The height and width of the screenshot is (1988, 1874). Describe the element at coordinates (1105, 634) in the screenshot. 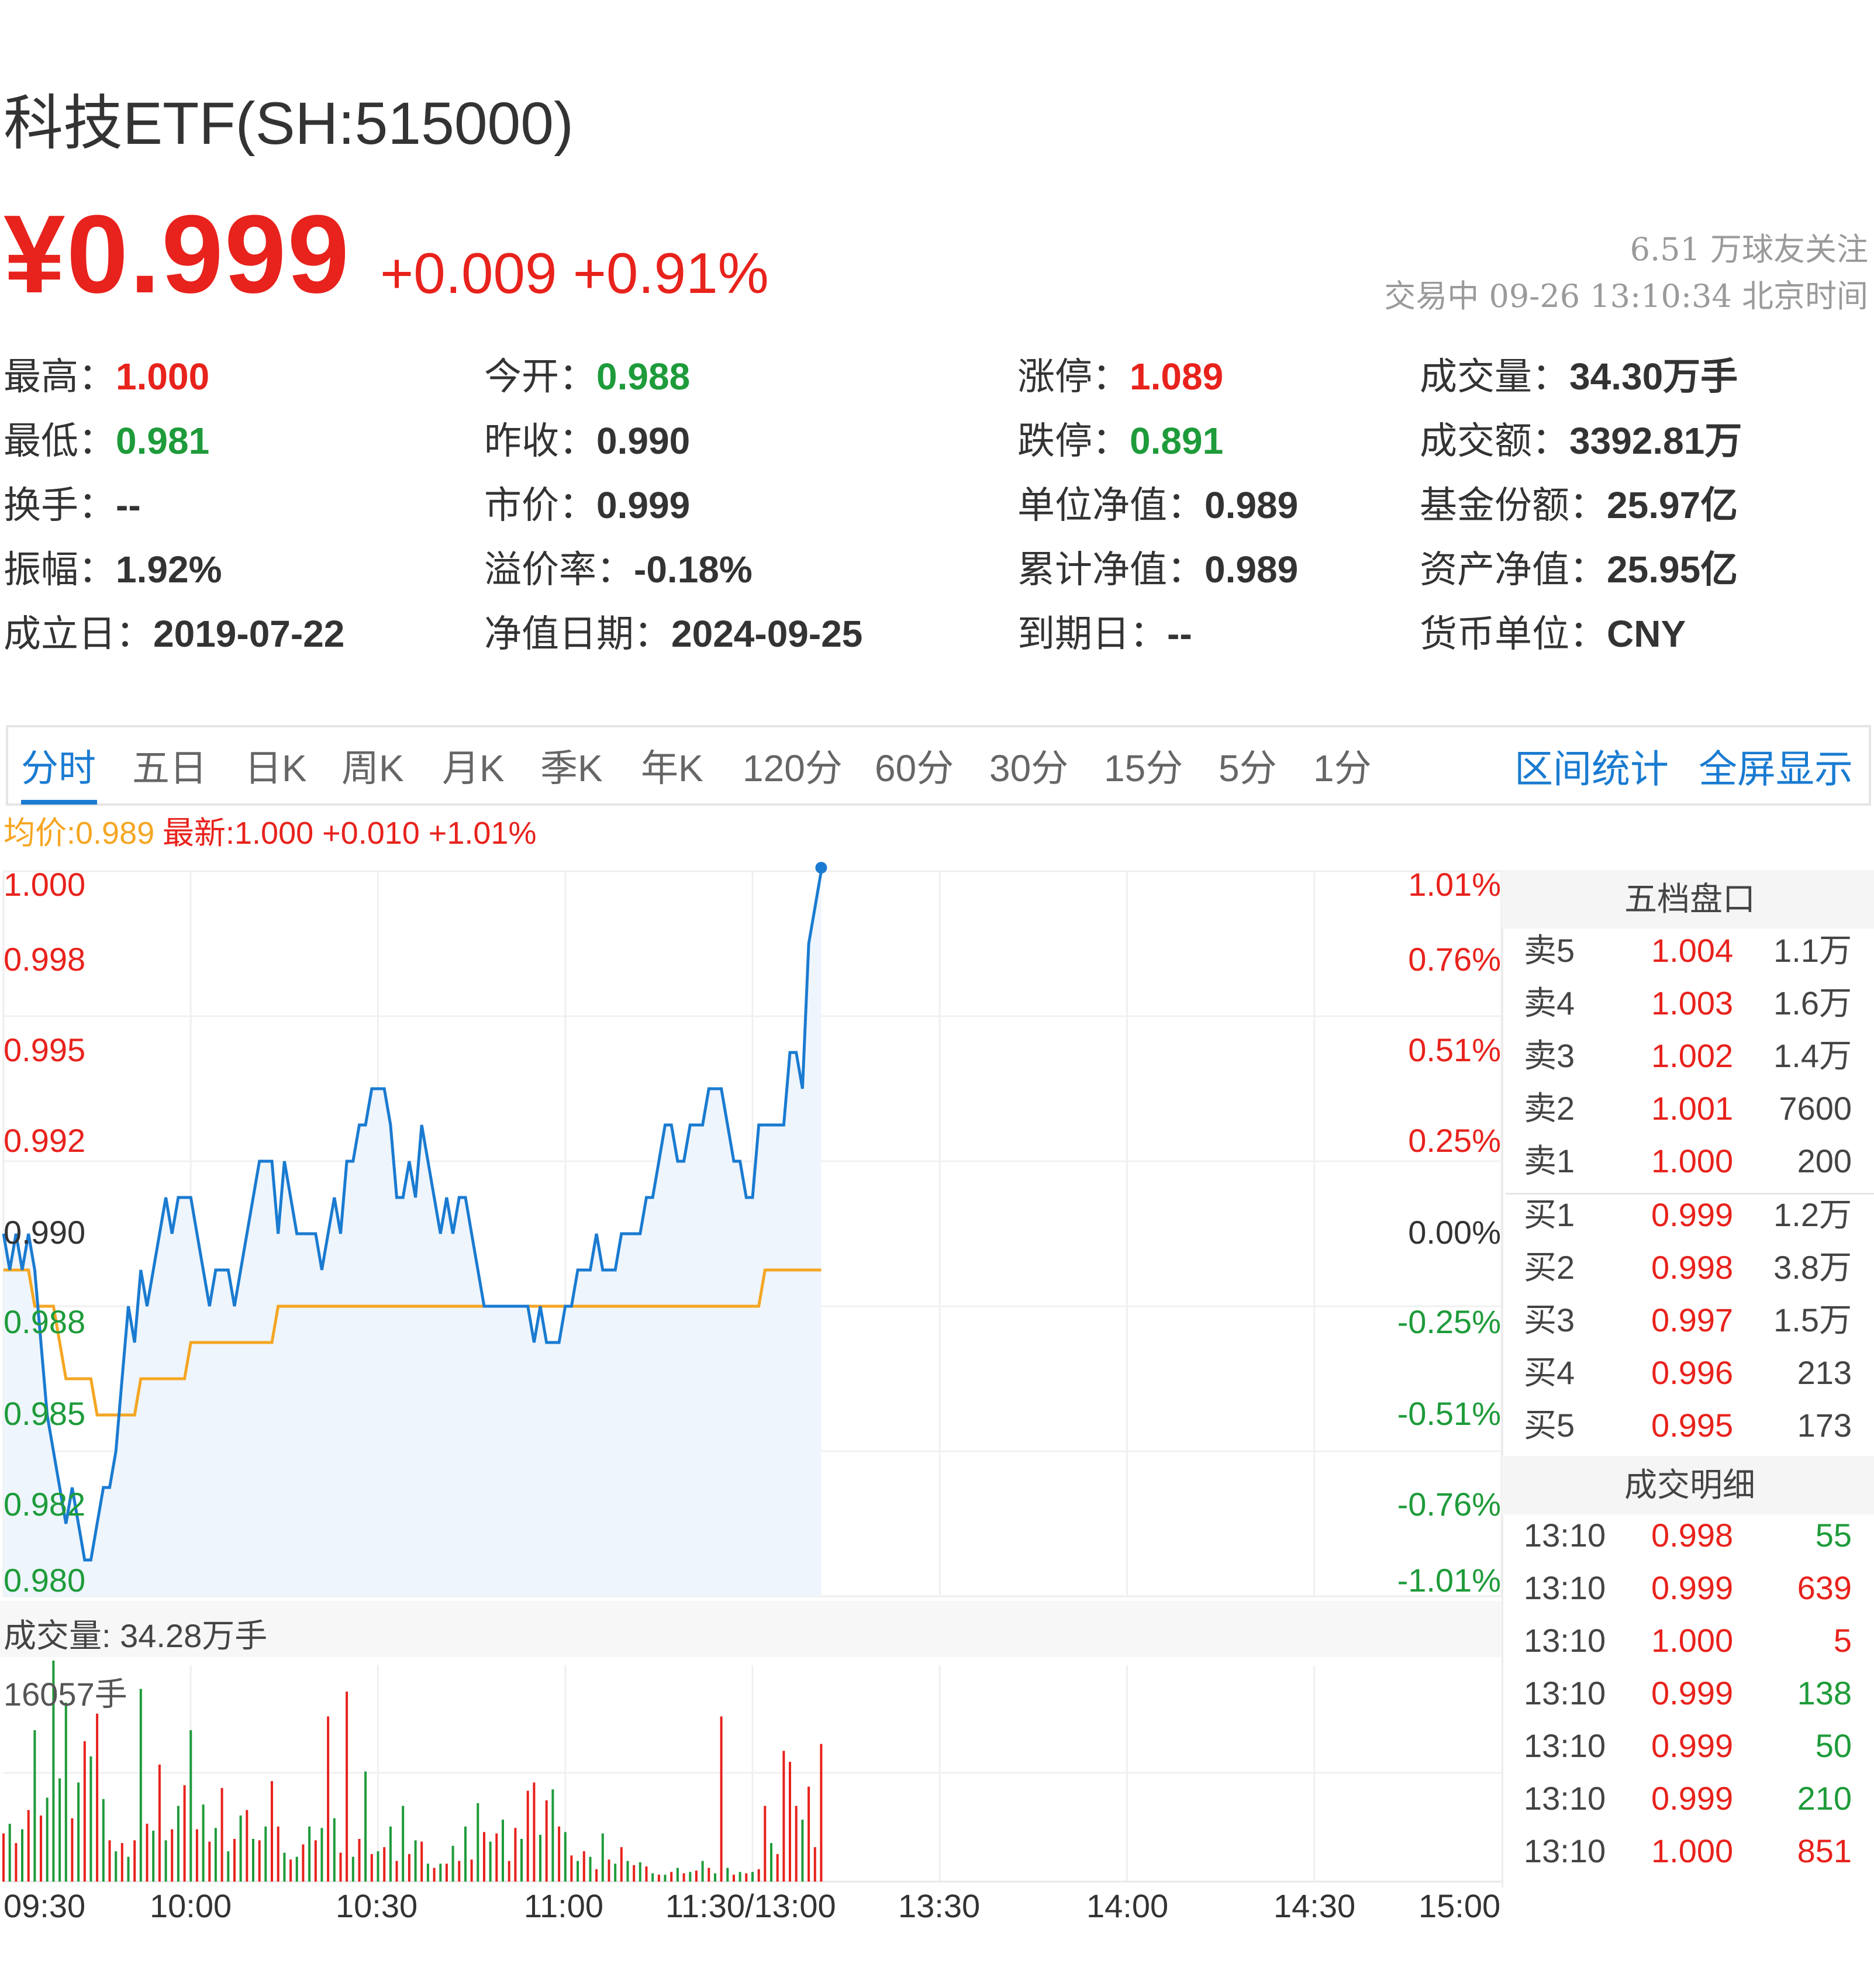

I see `quote-item: 到期日：--` at that location.